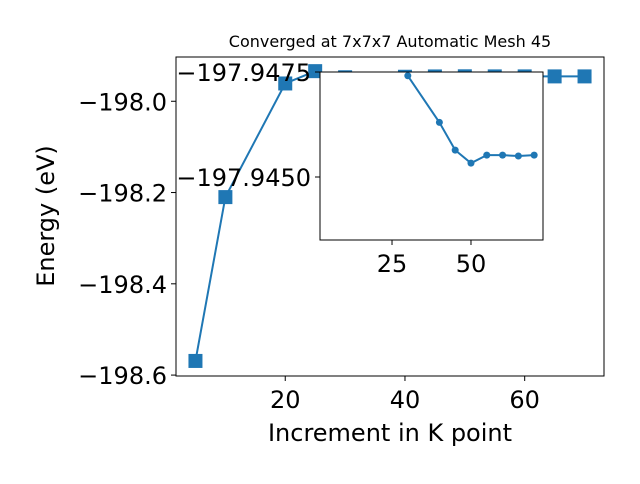 This screenshot has height=484, width=640. Describe the element at coordinates (285, 400) in the screenshot. I see `x-tick-label: 20` at that location.